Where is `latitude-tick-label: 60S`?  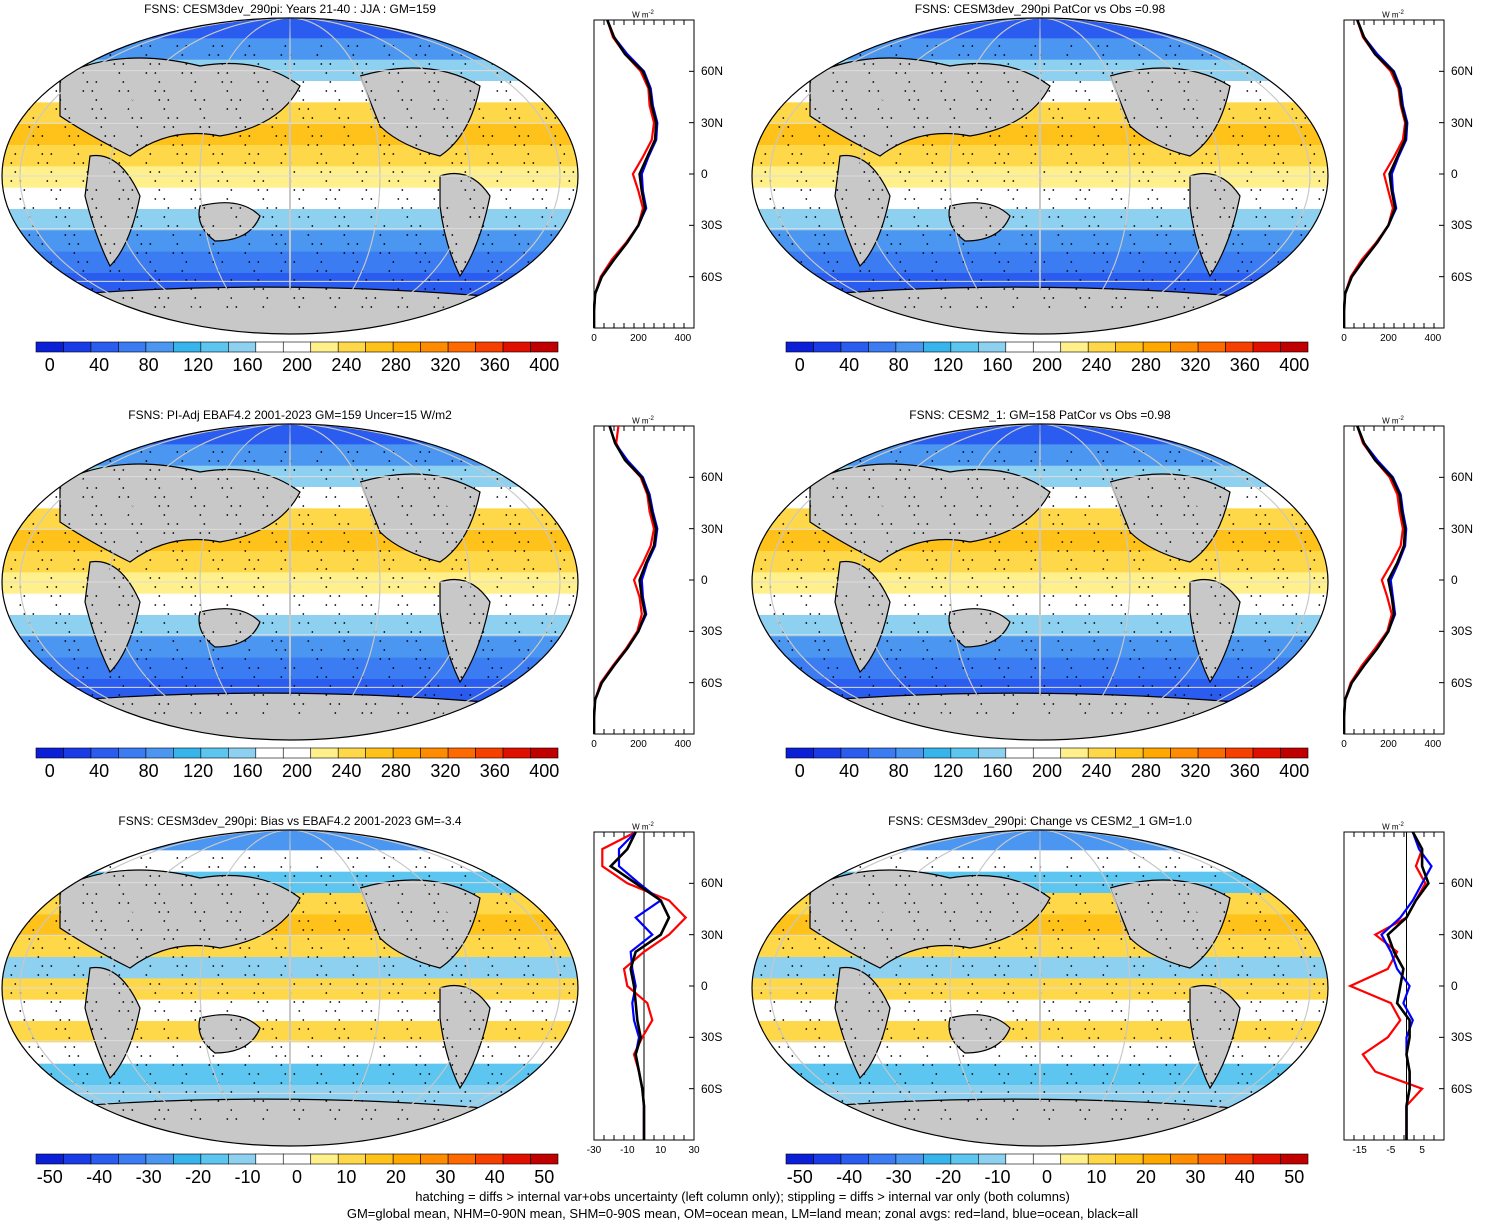 latitude-tick-label: 60S is located at coordinates (1462, 1088).